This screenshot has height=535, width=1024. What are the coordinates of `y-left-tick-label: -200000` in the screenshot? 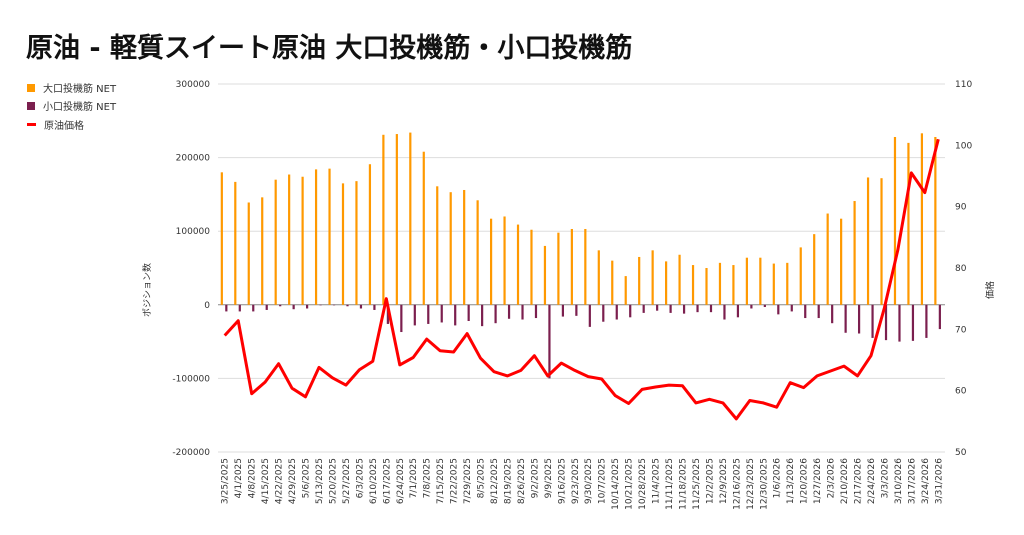 It's located at (191, 453).